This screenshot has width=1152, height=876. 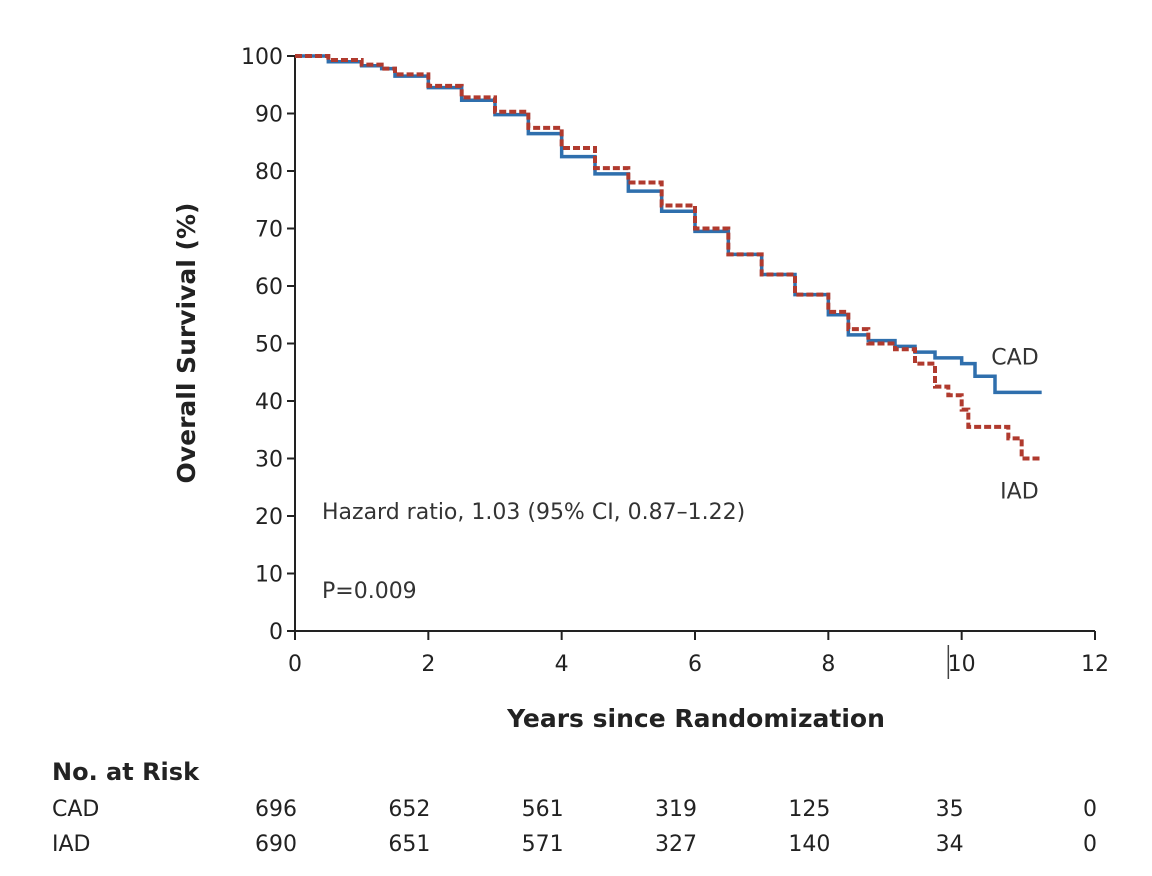 I want to click on y-tick-label: 30, so click(x=269, y=460).